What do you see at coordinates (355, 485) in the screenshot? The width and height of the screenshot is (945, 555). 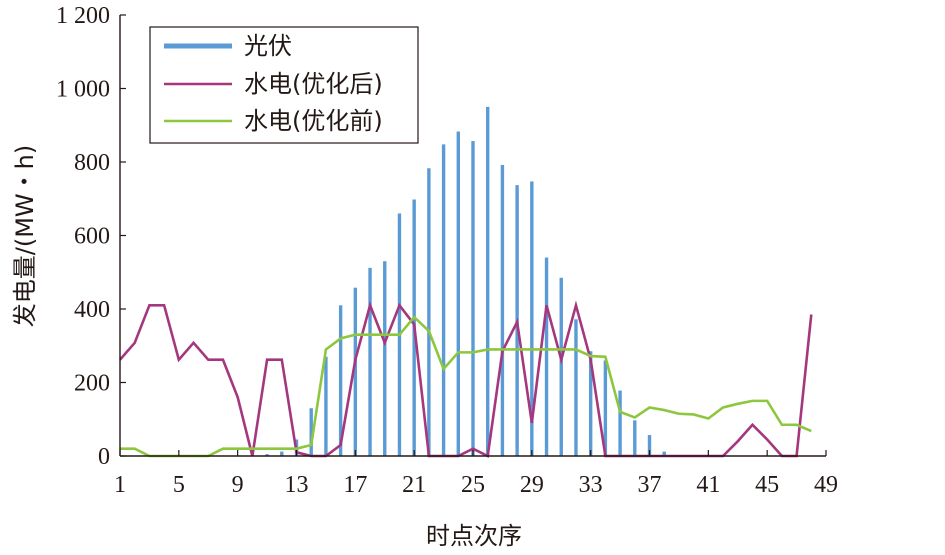 I see `x-tick-label: 17` at bounding box center [355, 485].